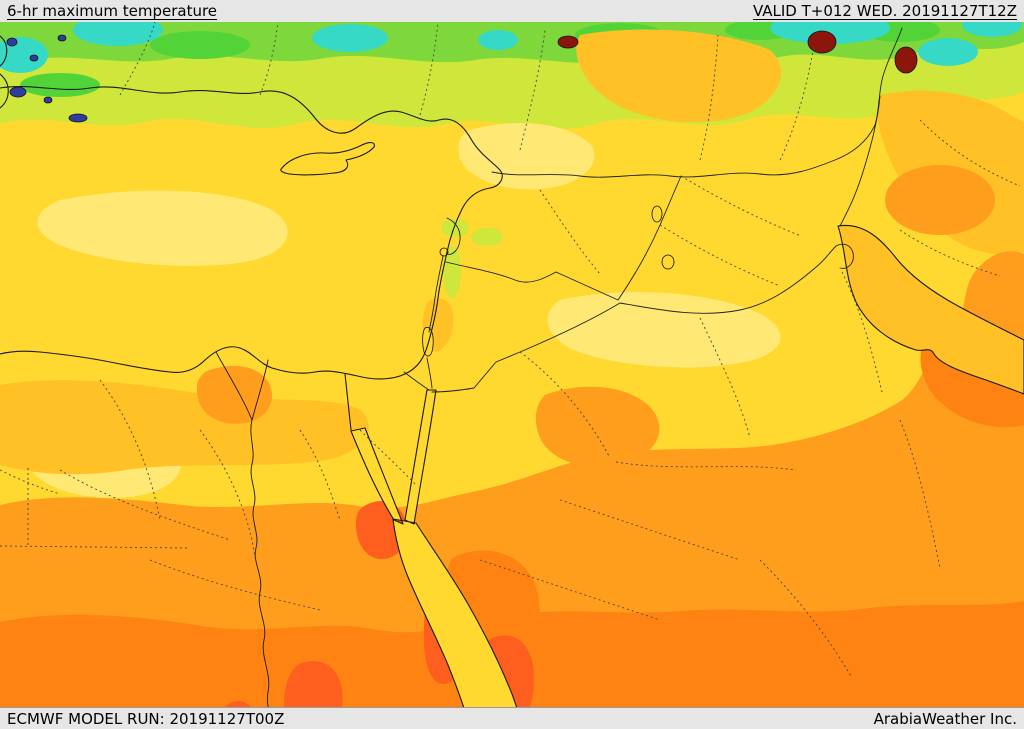 The image size is (1024, 729). Describe the element at coordinates (511, 42) in the screenshot. I see `temp-blobs-cyan` at that location.